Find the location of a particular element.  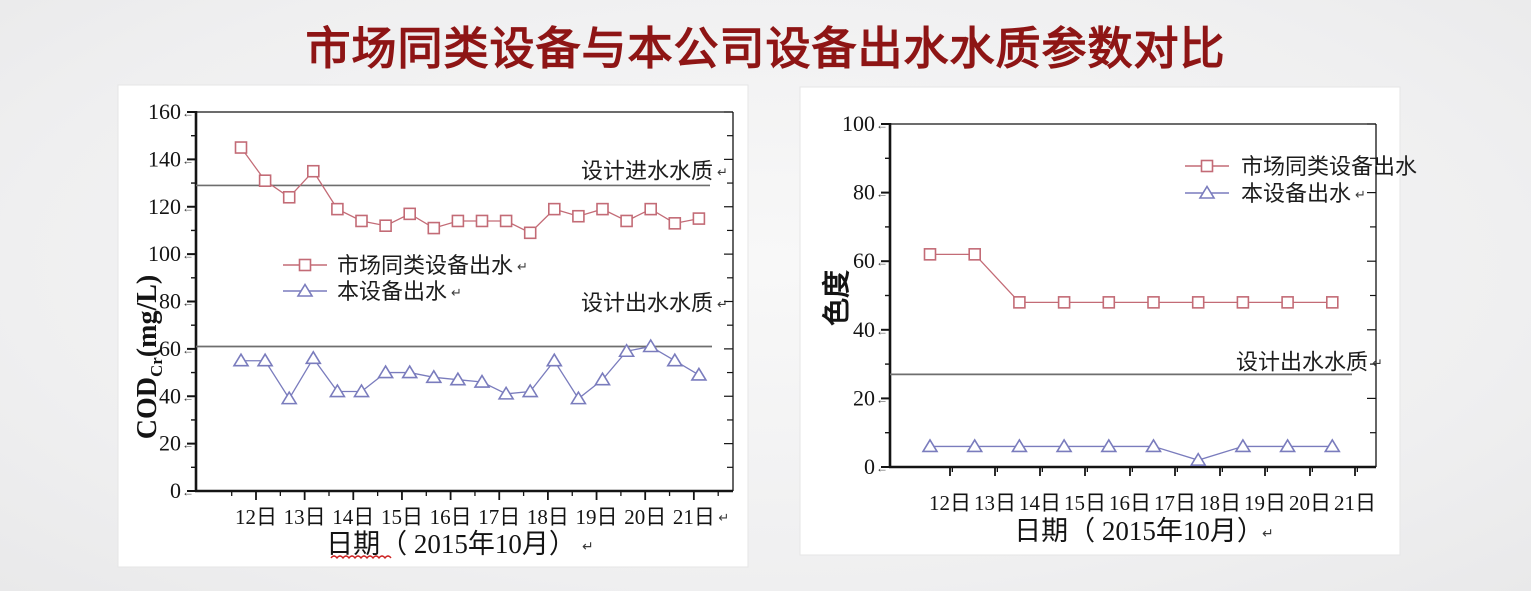

reference-line-label: 设计进水水质 is located at coordinates (647, 170).